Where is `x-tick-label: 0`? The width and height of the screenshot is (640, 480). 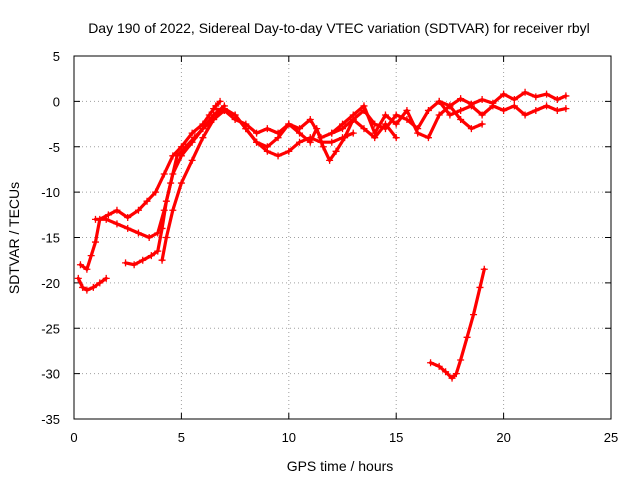
x-tick-label: 0 is located at coordinates (73, 437).